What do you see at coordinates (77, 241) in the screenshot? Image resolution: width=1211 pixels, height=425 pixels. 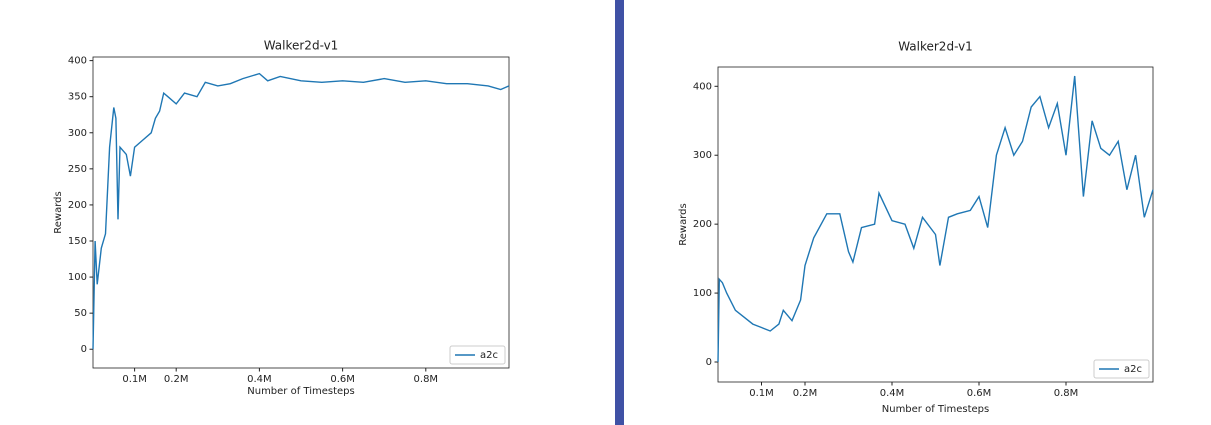 I see `y-tick-label: 150` at bounding box center [77, 241].